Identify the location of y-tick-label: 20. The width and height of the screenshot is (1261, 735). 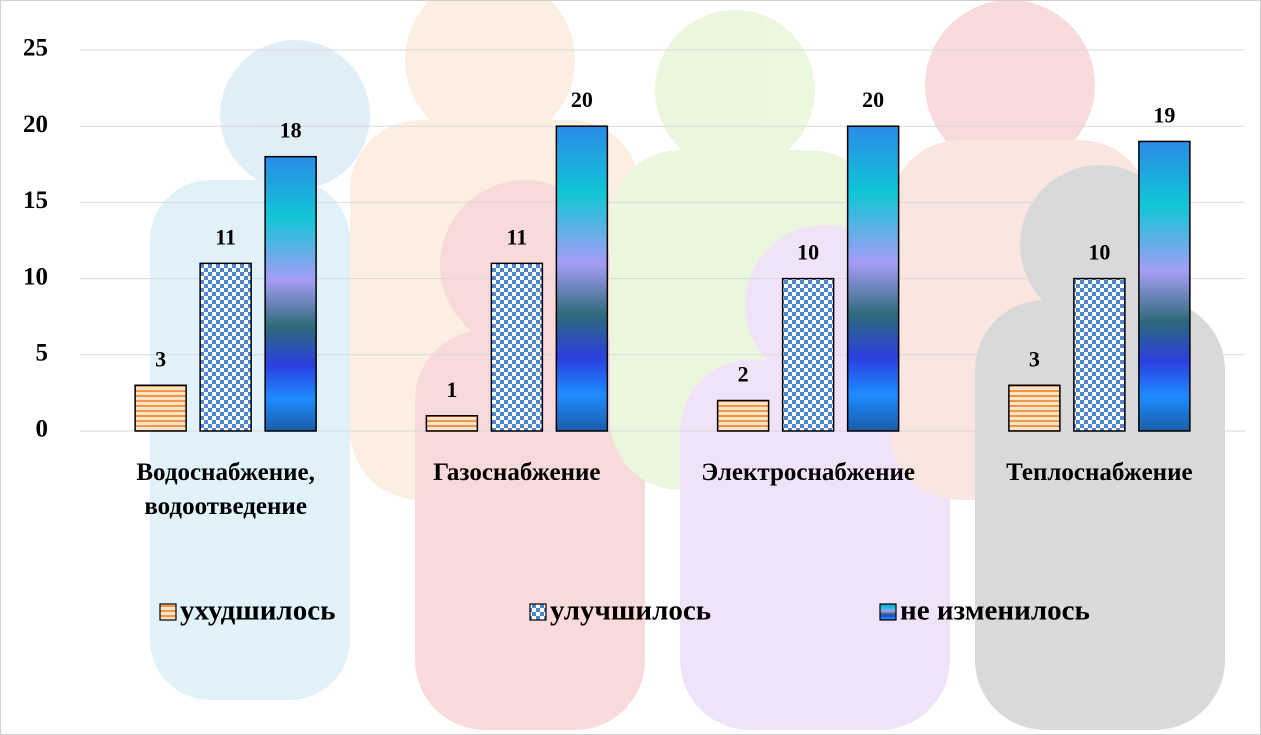
(35, 124).